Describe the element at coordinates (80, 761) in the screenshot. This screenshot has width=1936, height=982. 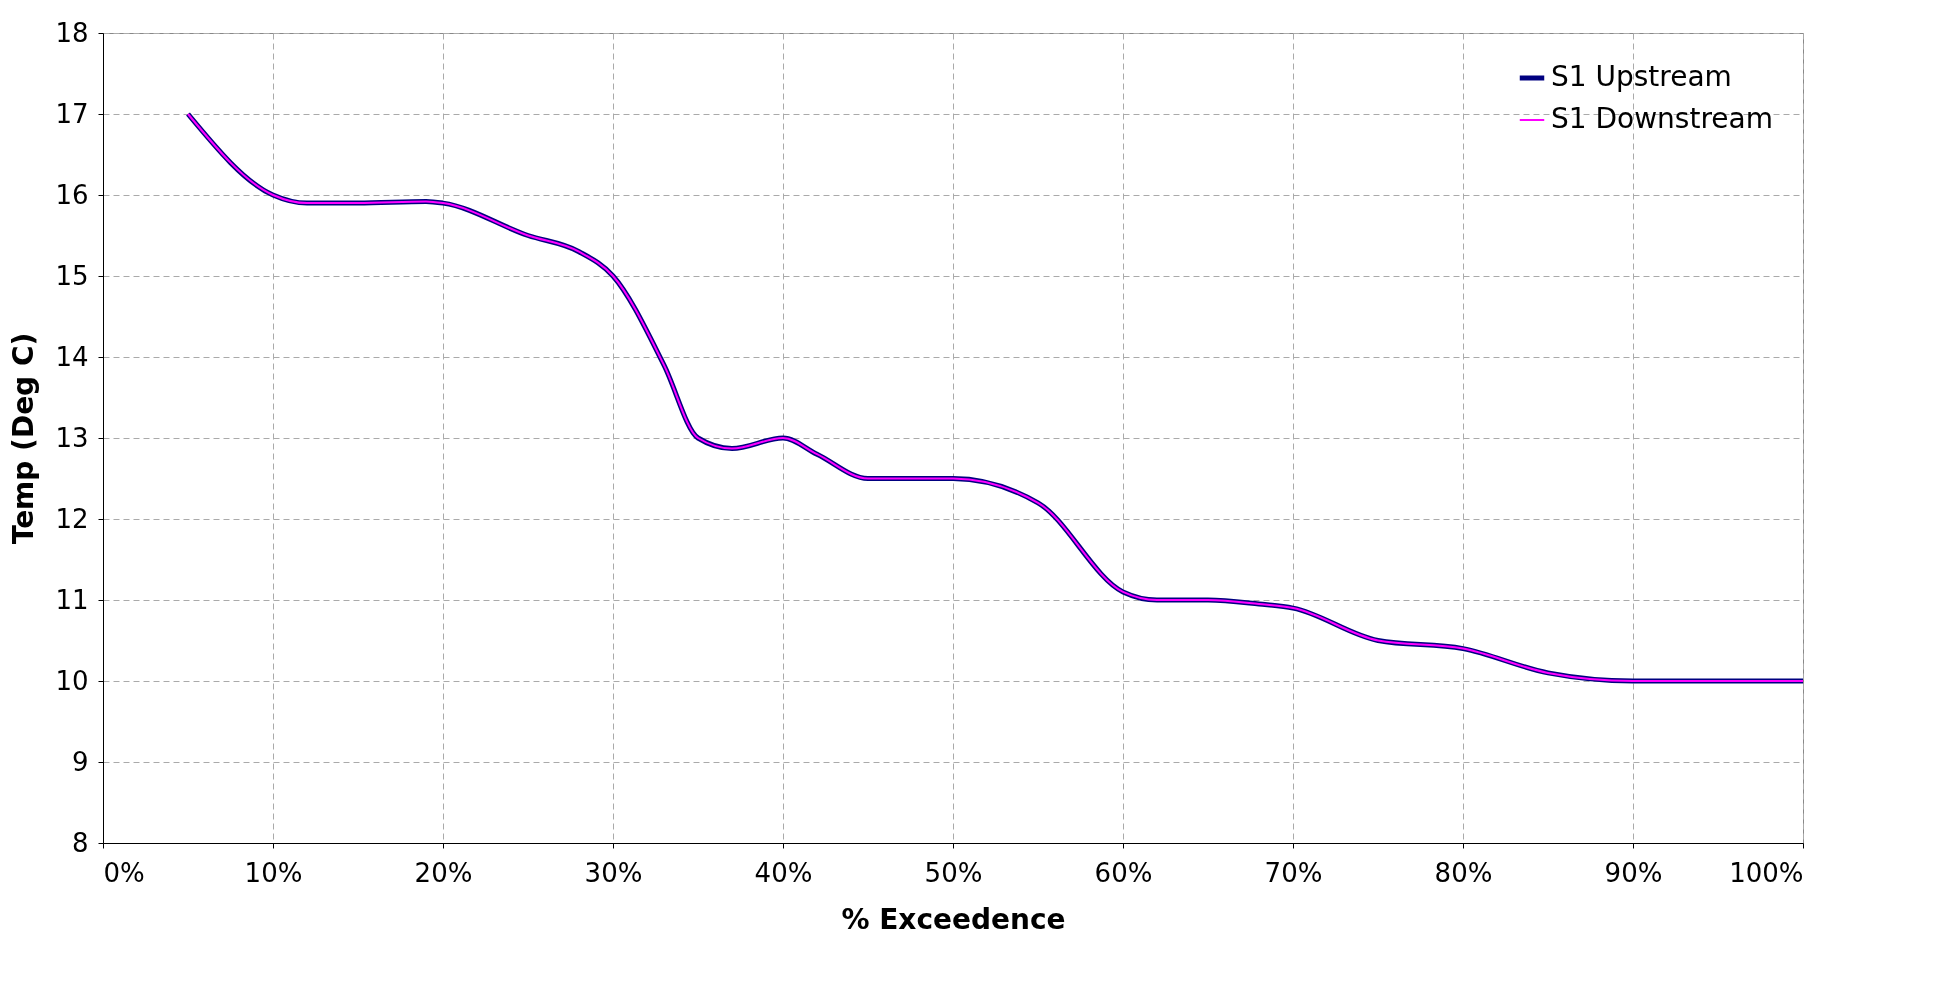
I see `y-tick-label: 9` at that location.